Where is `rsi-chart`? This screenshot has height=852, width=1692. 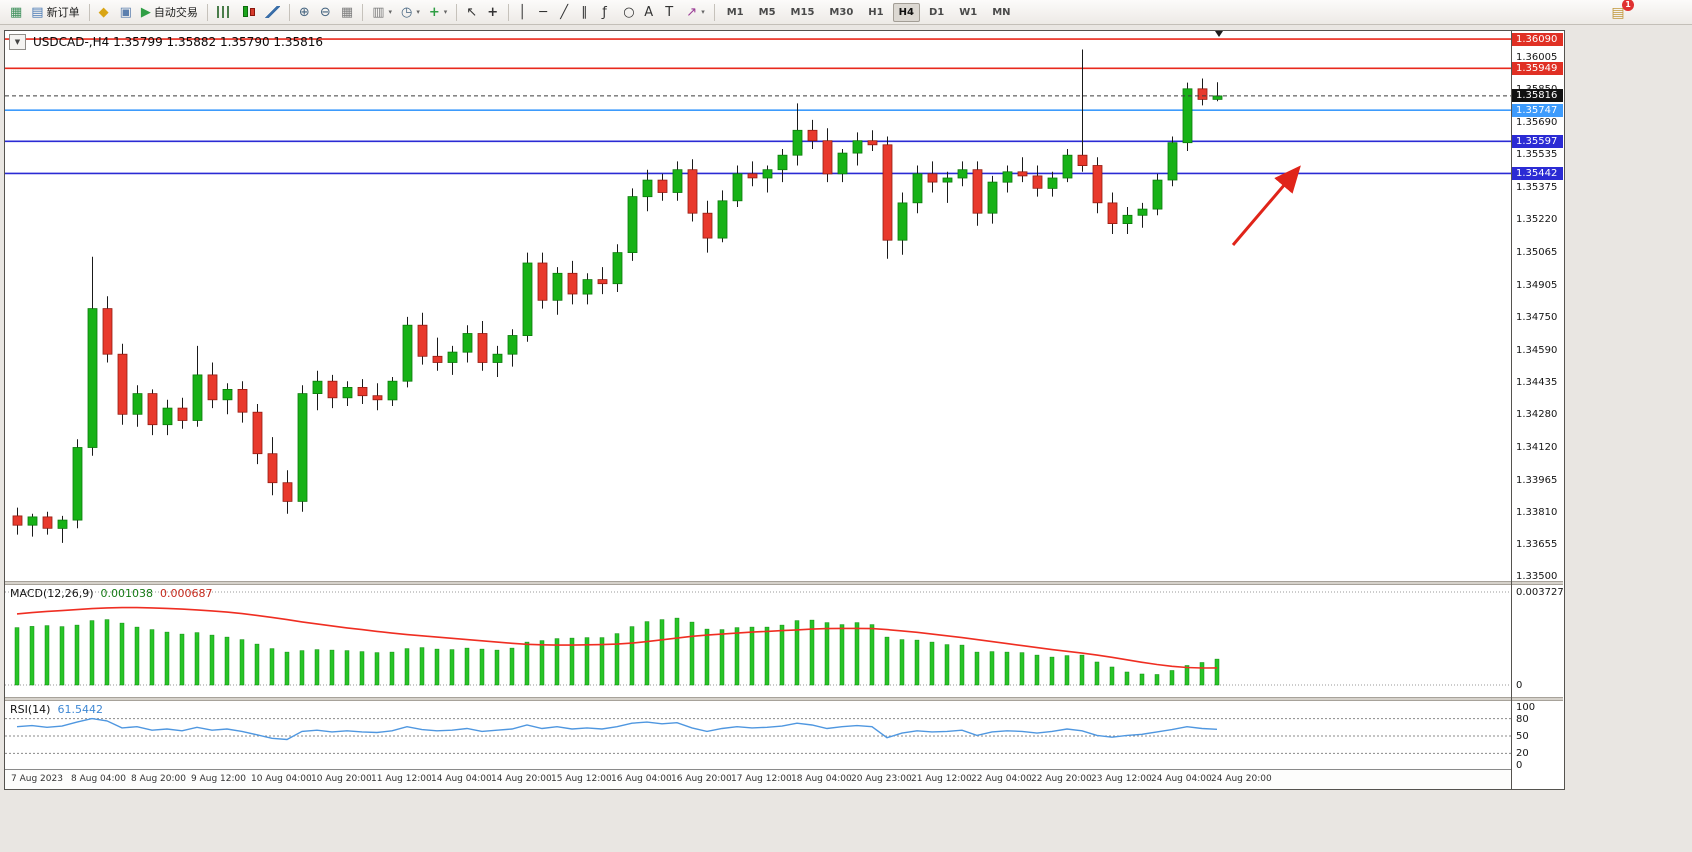
rsi-chart is located at coordinates (758, 735).